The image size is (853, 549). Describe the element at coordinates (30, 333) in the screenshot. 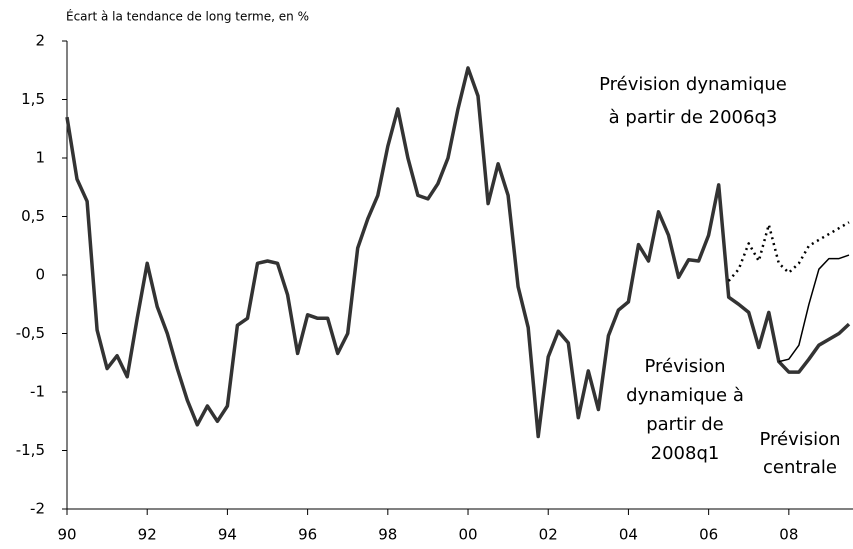

I see `y-tick-label: -0,5` at that location.